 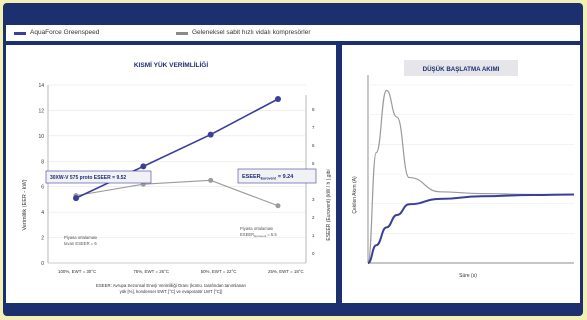 What do you see at coordinates (65, 32) in the screenshot?
I see `legend-label-primary: AquaForce Greenspeed` at bounding box center [65, 32].